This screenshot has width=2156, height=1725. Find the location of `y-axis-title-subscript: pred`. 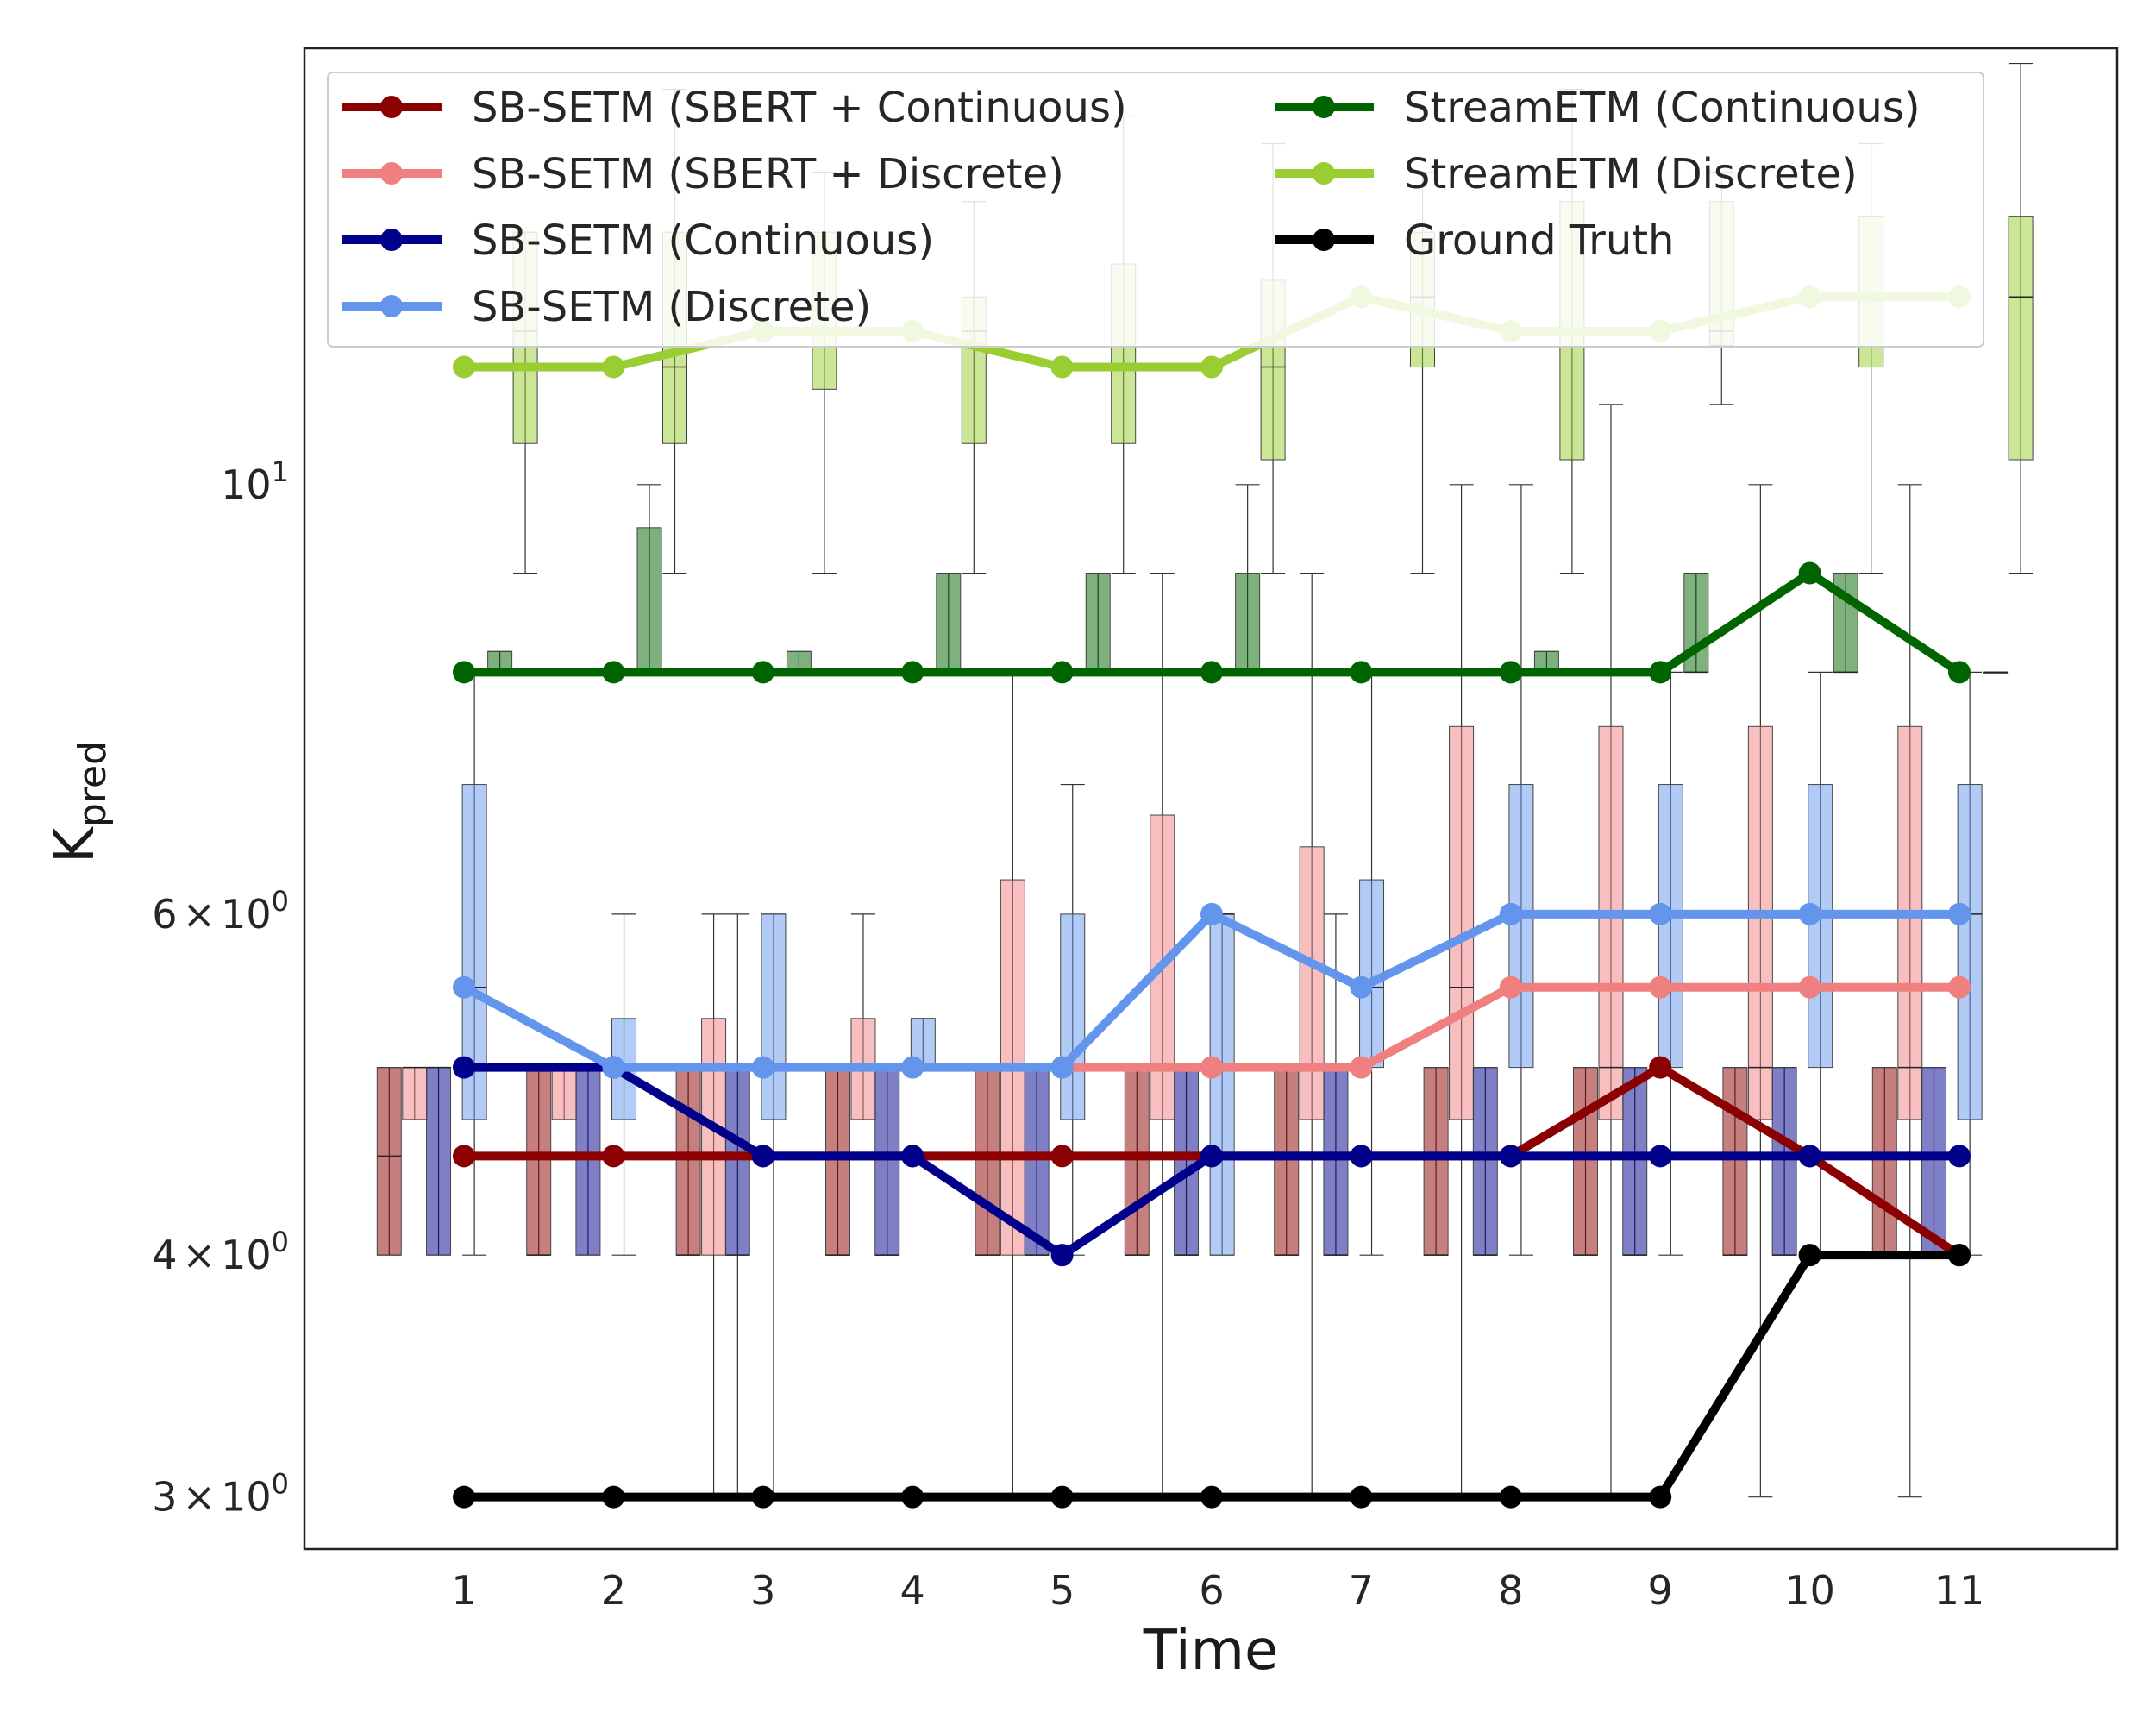

y-axis-title-subscript: pred is located at coordinates (93, 784).